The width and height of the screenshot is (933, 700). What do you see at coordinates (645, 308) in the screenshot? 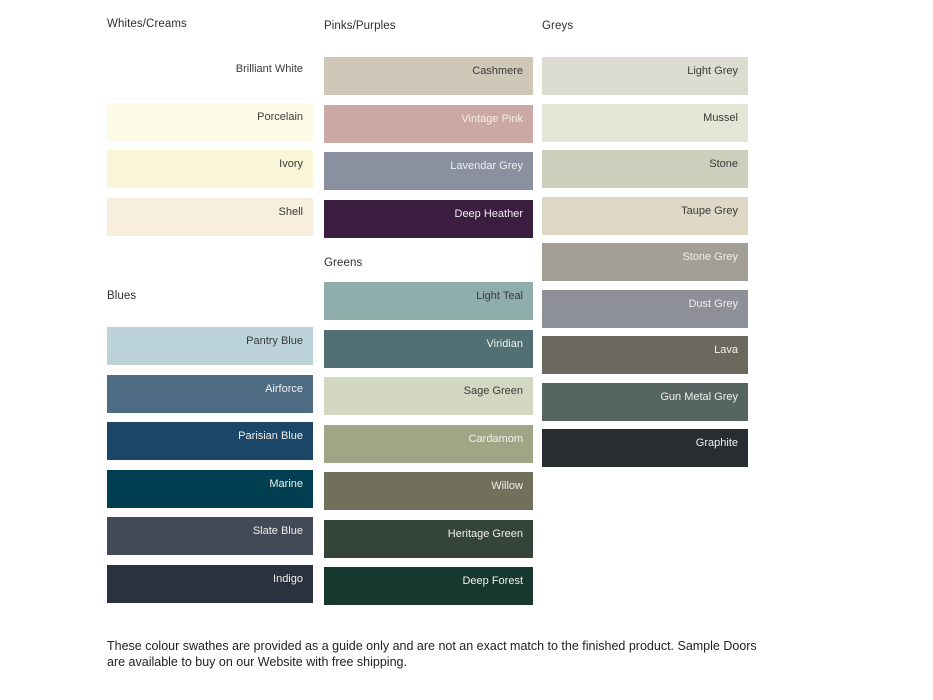
I see `swatch-dust-grey: Dust Grey` at bounding box center [645, 308].